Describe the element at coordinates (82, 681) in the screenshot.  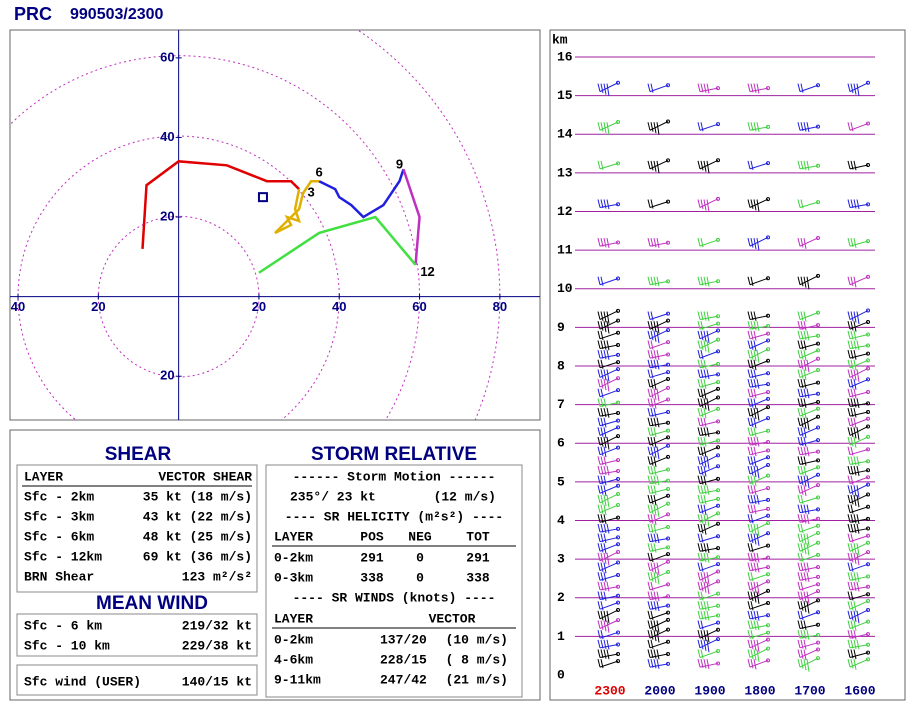
I see `label: Sfc wind (USER)` at that location.